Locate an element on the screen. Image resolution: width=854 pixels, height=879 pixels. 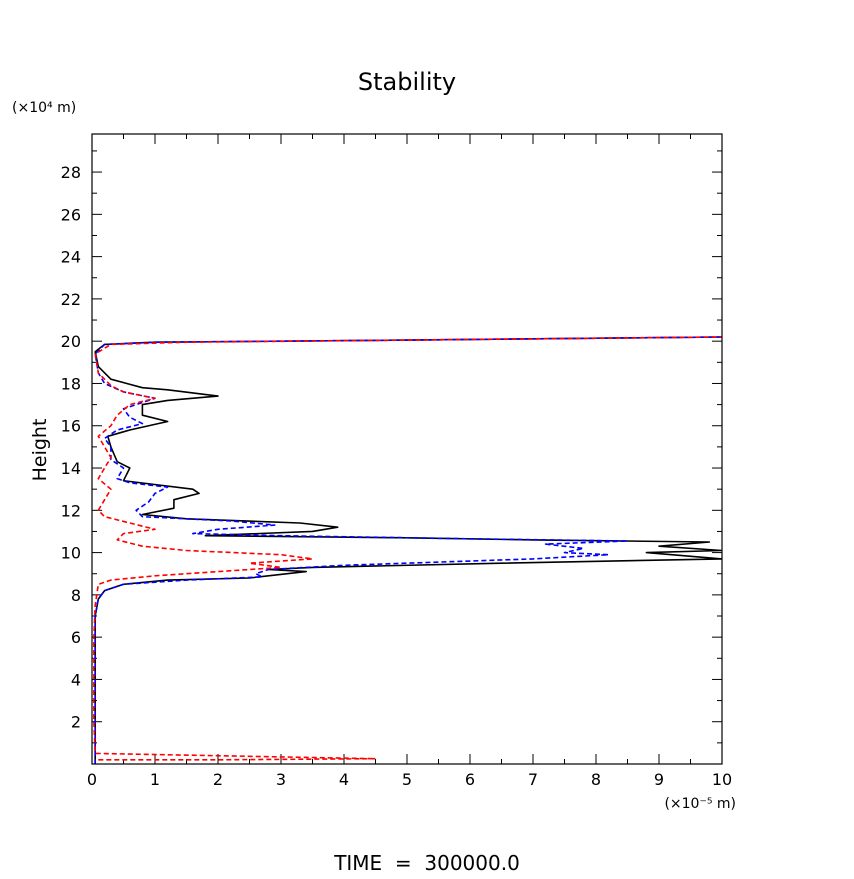
y-tick-label: 16 is located at coordinates (71, 426).